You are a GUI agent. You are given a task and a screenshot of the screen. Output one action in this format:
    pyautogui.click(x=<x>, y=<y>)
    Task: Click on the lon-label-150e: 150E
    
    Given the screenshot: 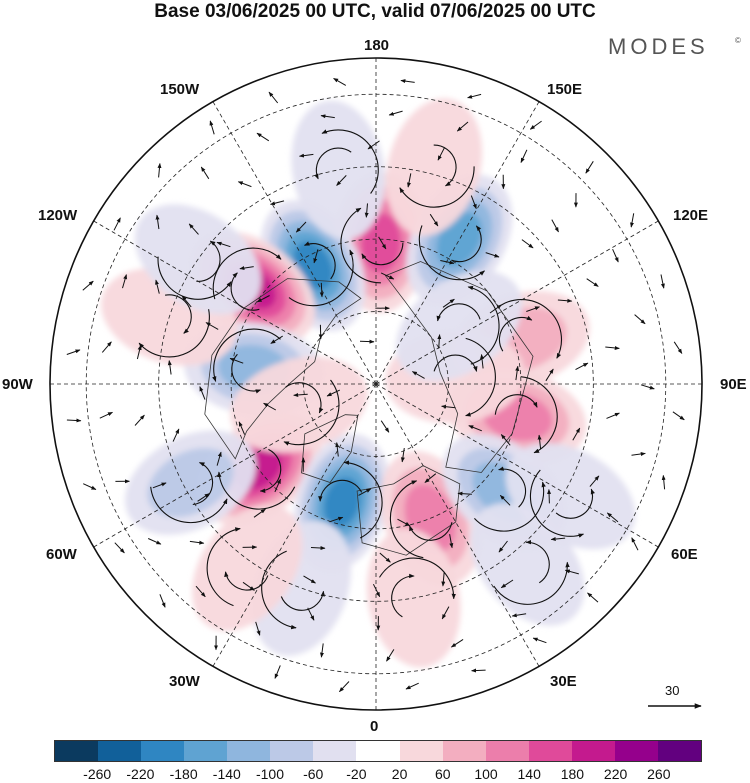 What is the action you would take?
    pyautogui.click(x=565, y=89)
    